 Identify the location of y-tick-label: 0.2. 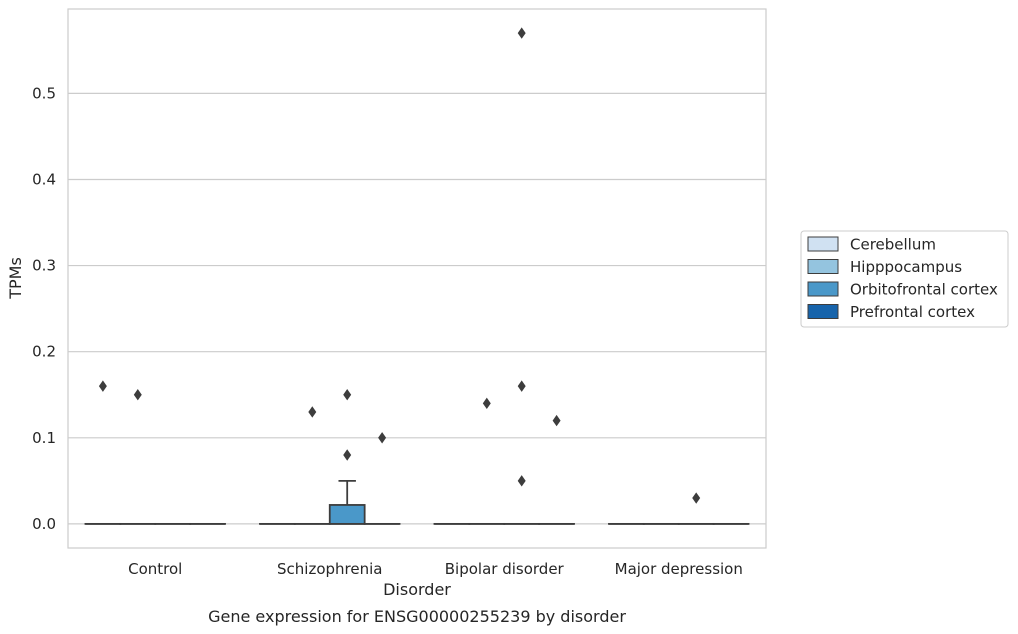
(44, 352).